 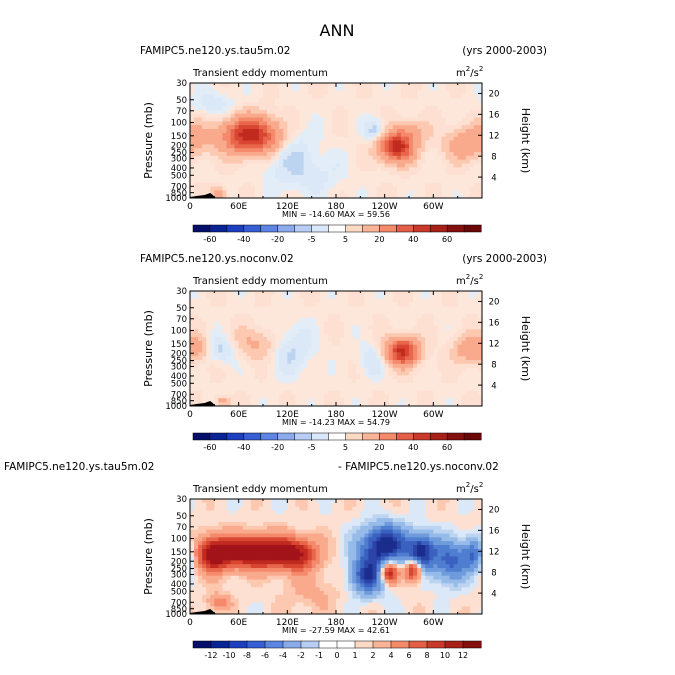 What do you see at coordinates (209, 239) in the screenshot?
I see `colorbar-label: -60` at bounding box center [209, 239].